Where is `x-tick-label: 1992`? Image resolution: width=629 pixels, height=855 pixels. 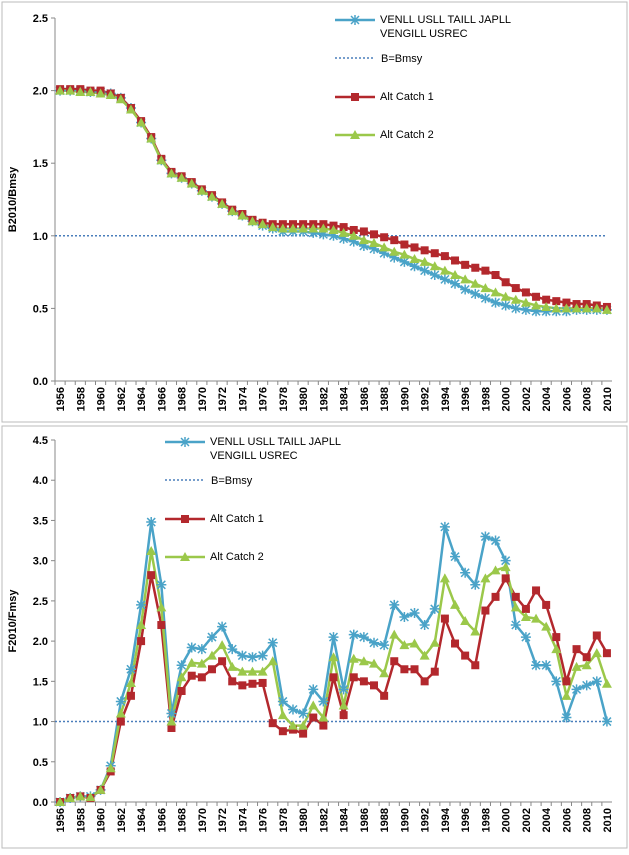
x-tick-label: 1992 is located at coordinates (426, 820).